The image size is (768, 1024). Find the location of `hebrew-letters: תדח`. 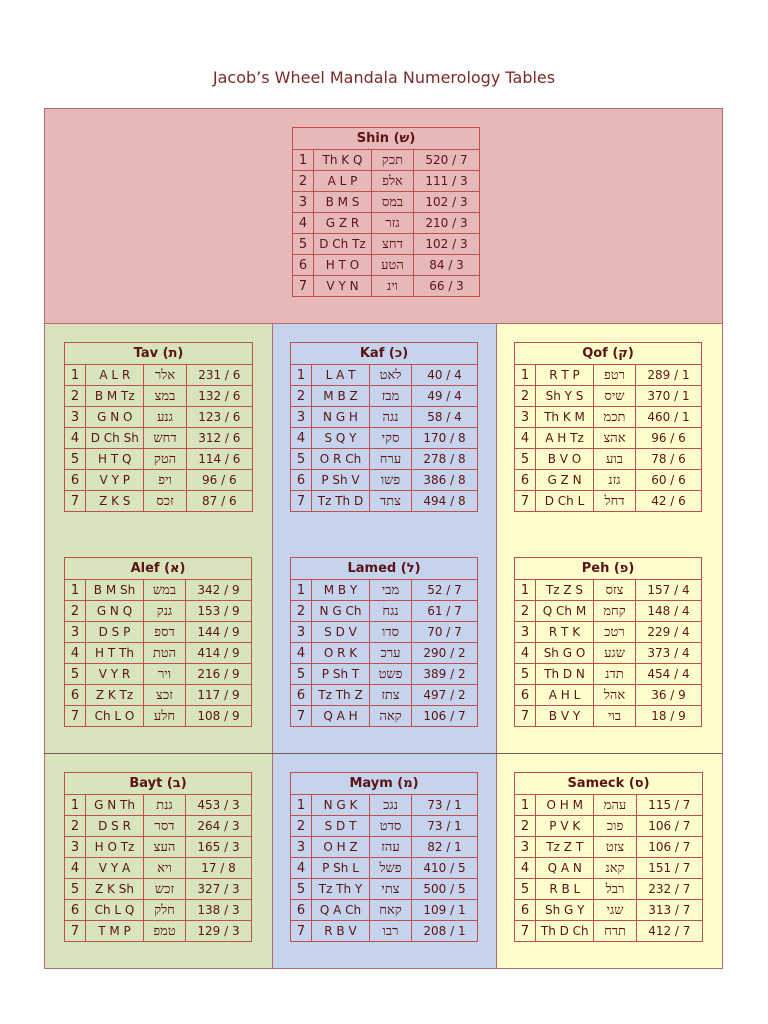

hebrew-letters: תדח is located at coordinates (615, 931).